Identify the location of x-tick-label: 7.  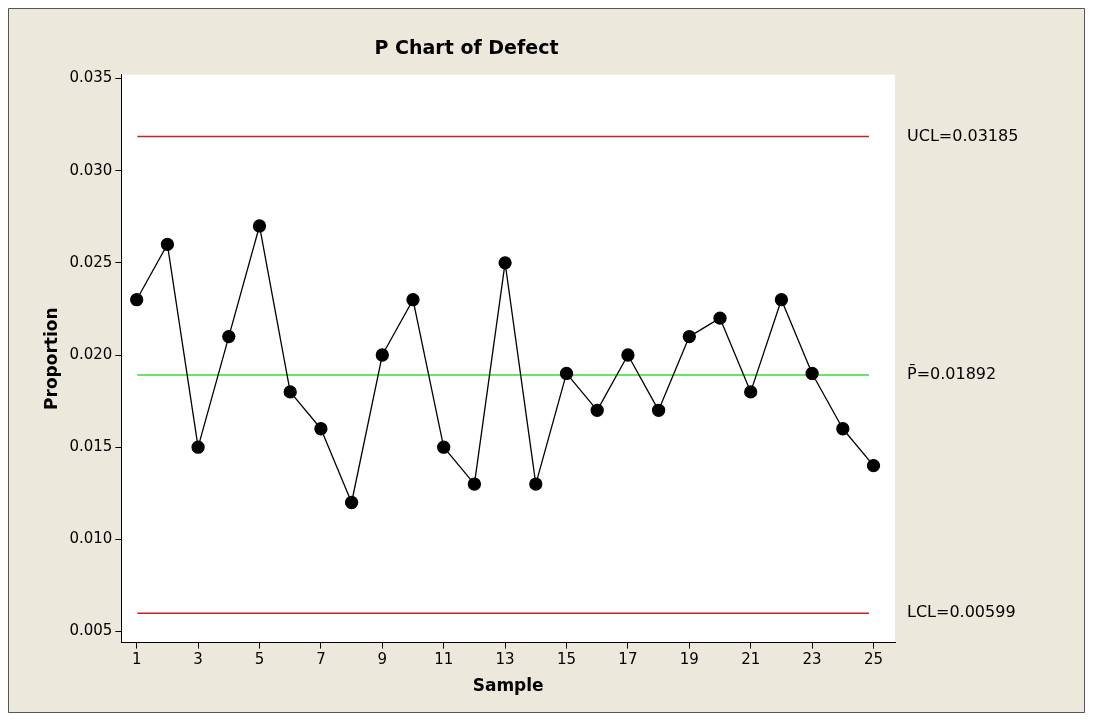
(321, 659).